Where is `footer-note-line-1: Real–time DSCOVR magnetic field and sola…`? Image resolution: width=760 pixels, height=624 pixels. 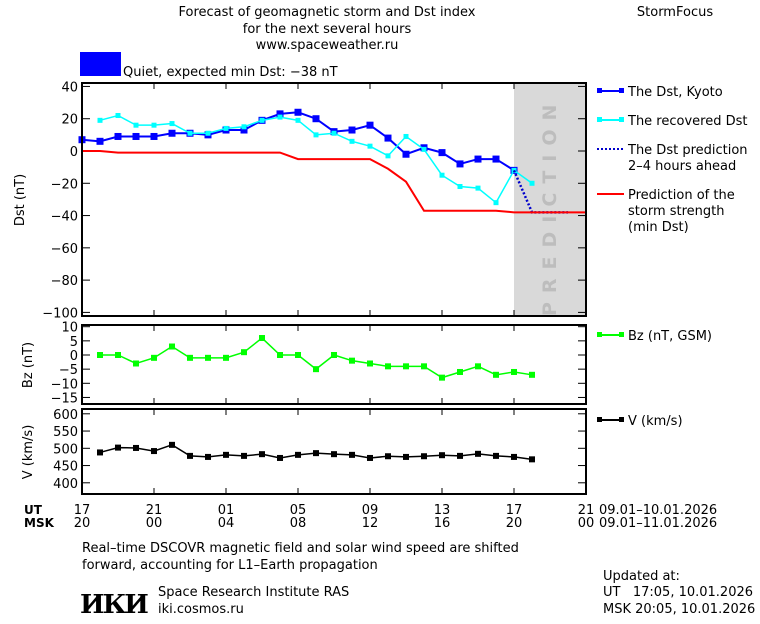 footer-note-line-1: Real–time DSCOVR magnetic field and sola… is located at coordinates (300, 548).